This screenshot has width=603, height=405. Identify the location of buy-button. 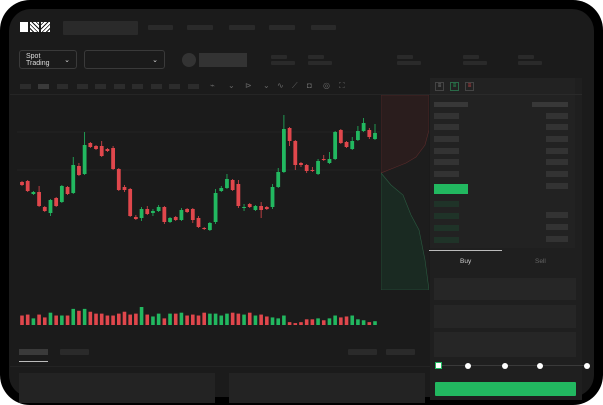
(505, 389).